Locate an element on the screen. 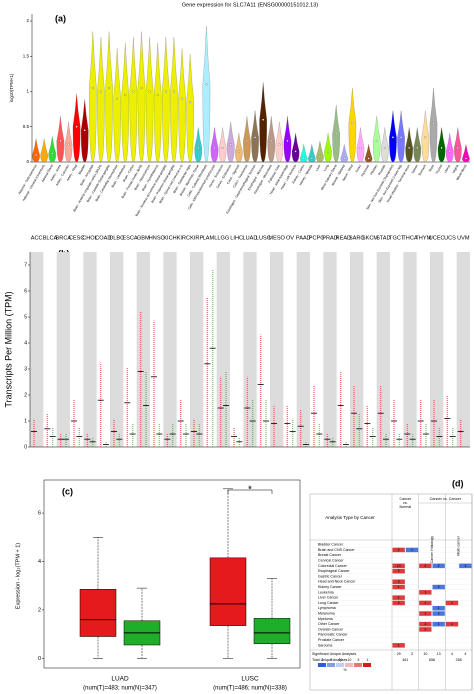 Image resolution: width=474 pixels, height=694 pixels. group-header: Cancer vs. Normal is located at coordinates (406, 503).